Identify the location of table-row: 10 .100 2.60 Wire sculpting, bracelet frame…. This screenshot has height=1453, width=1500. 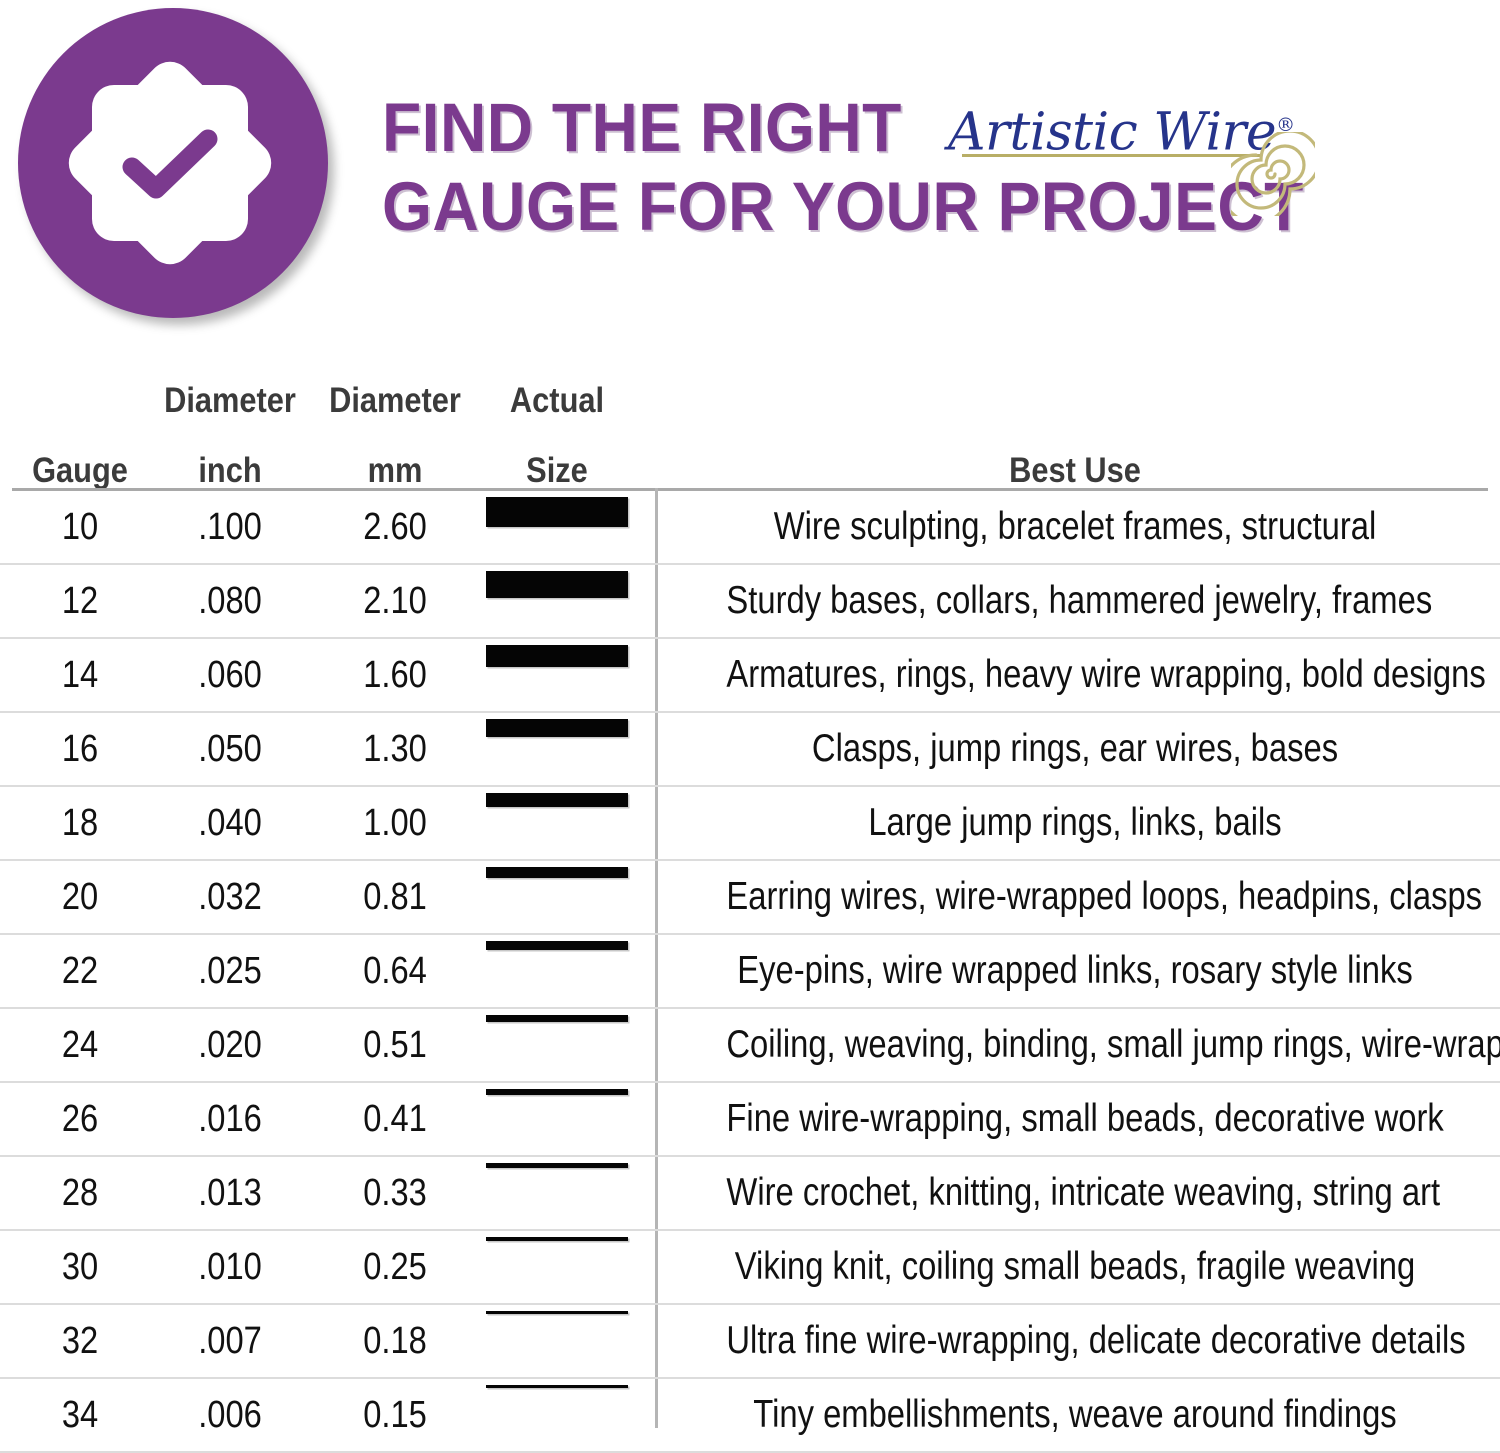
(750, 528).